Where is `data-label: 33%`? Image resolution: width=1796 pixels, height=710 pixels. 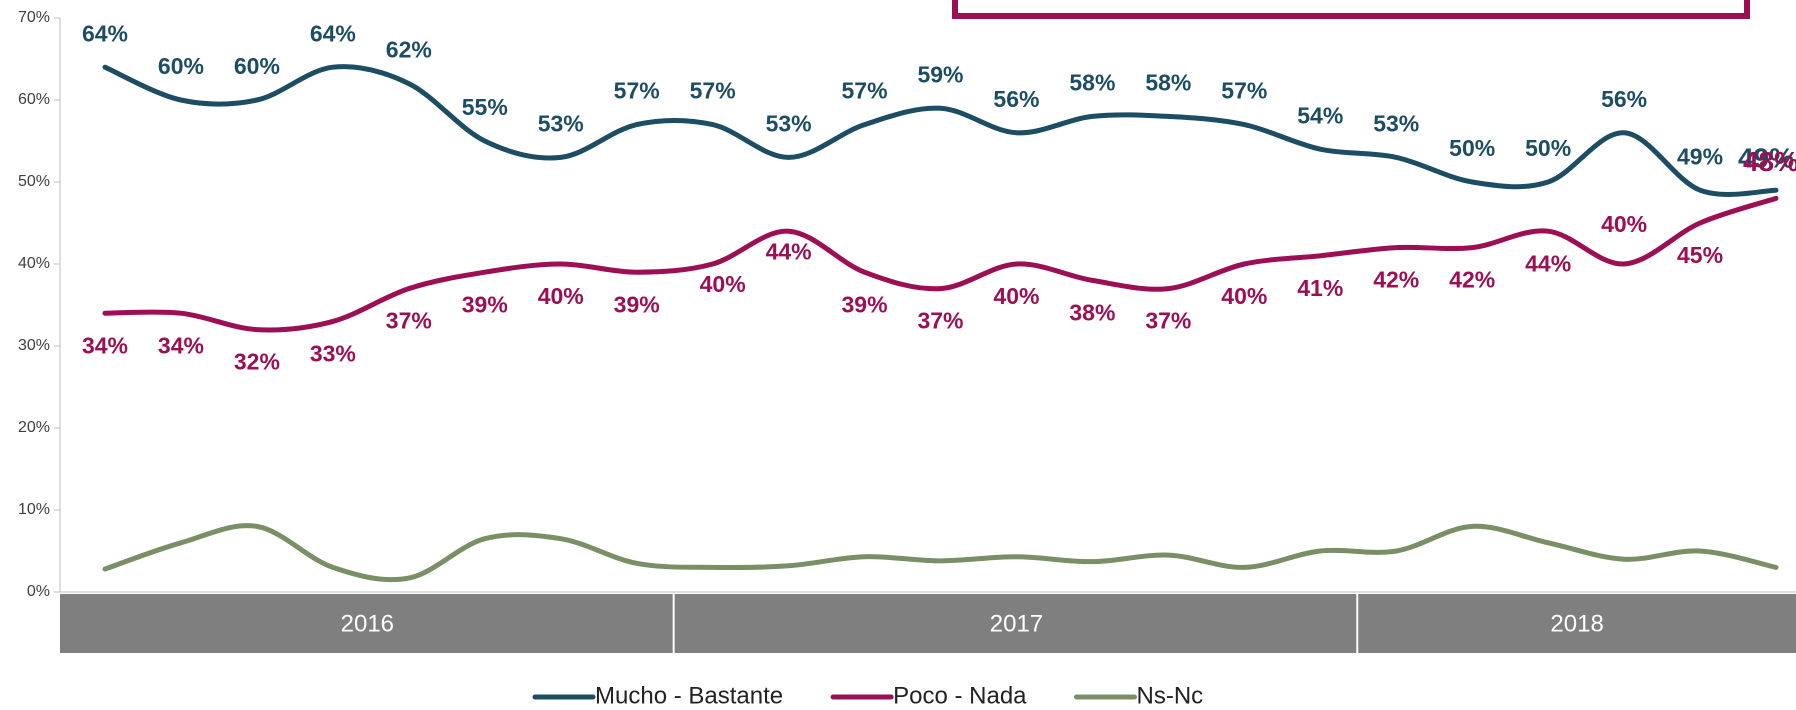 data-label: 33% is located at coordinates (333, 353).